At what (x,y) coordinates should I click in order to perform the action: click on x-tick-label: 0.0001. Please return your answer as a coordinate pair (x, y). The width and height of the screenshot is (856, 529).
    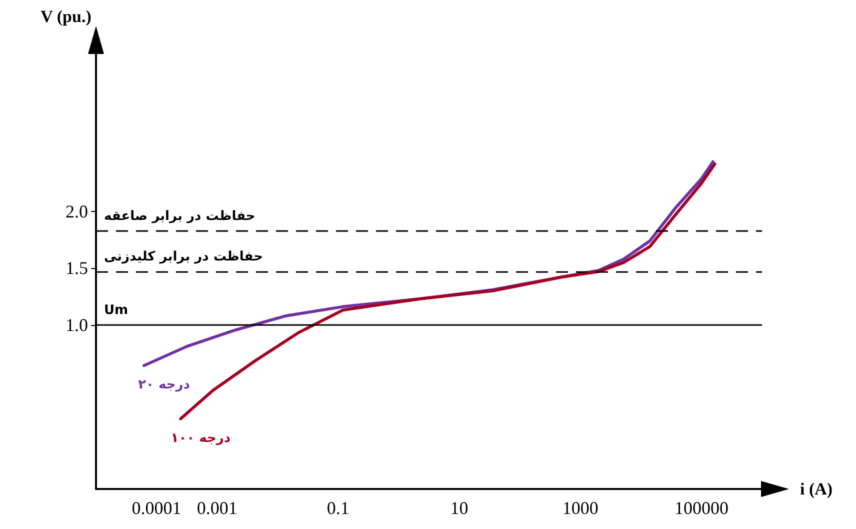
    Looking at the image, I should click on (157, 508).